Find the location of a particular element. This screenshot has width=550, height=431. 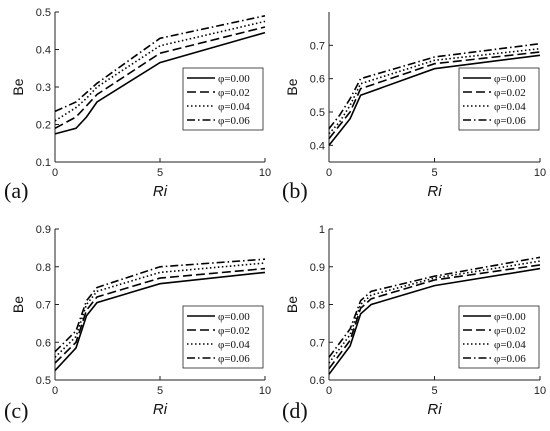

legend-box is located at coordinates (499, 337).